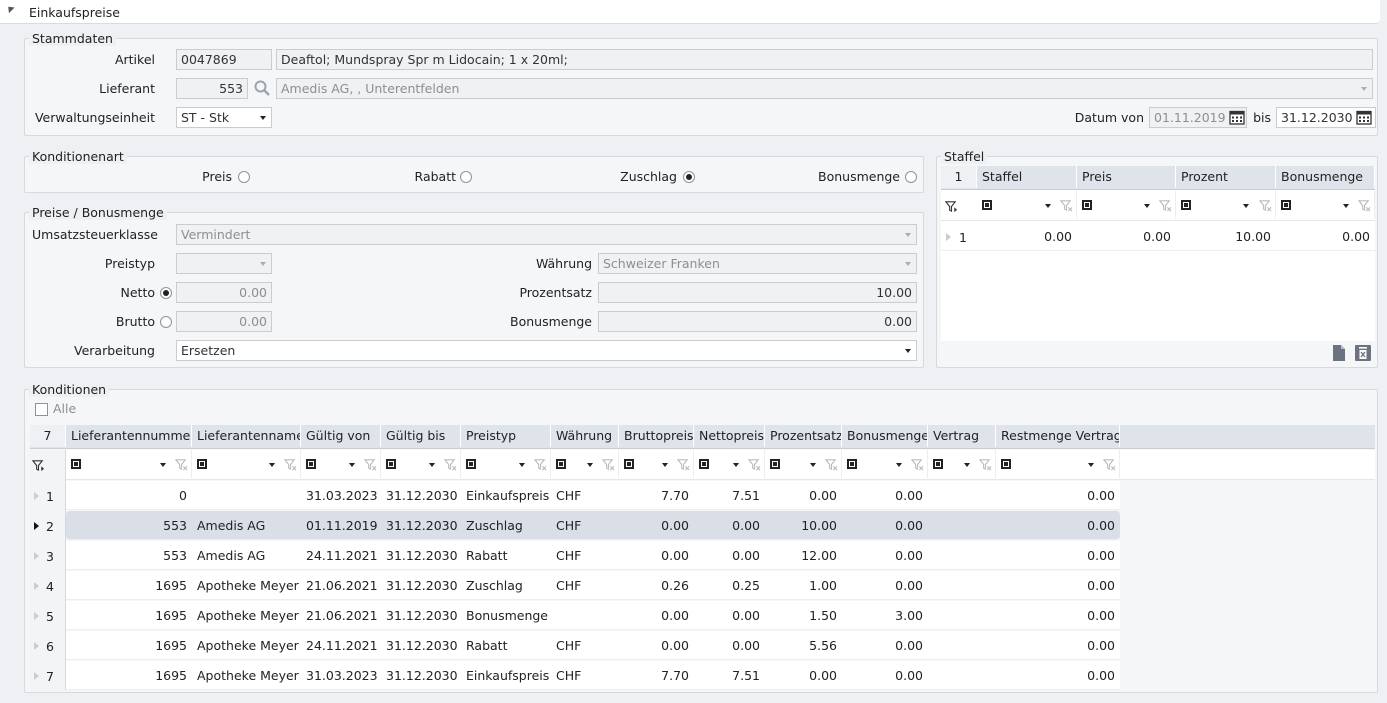 This screenshot has height=703, width=1387. What do you see at coordinates (421, 464) in the screenshot?
I see `filter-gueltig-bis` at bounding box center [421, 464].